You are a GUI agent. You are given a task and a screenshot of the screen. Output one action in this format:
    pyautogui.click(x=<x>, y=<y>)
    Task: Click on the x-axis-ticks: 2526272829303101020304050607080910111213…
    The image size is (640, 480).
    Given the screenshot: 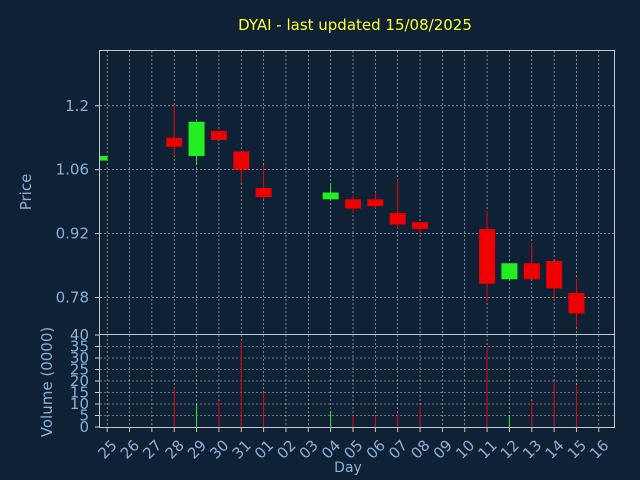 What is the action you would take?
    pyautogui.click(x=353, y=445)
    